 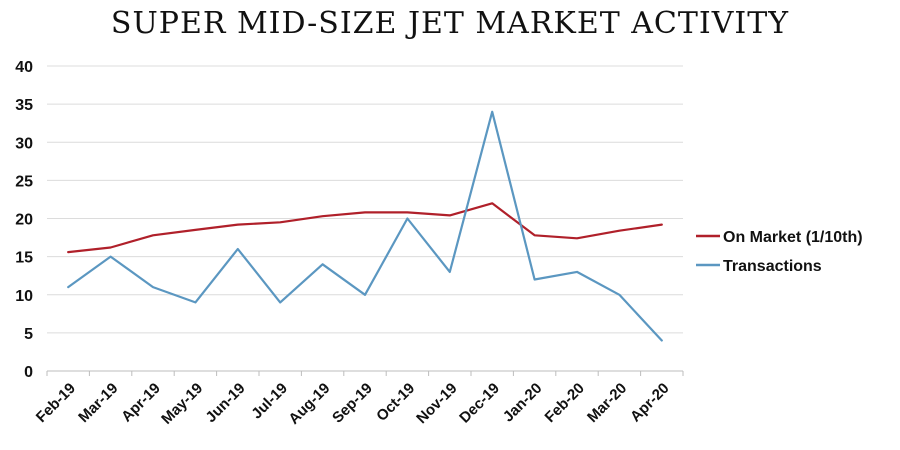 I want to click on y-tick-label: 20, so click(x=24, y=220).